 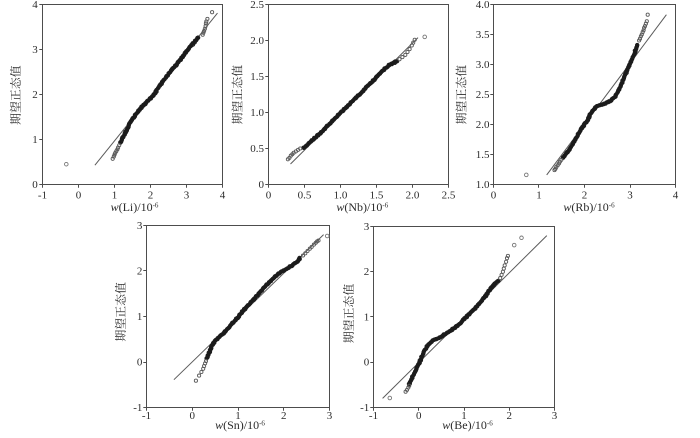 I want to click on svg-text: w(Nb)/10-6, so click(x=362, y=207).